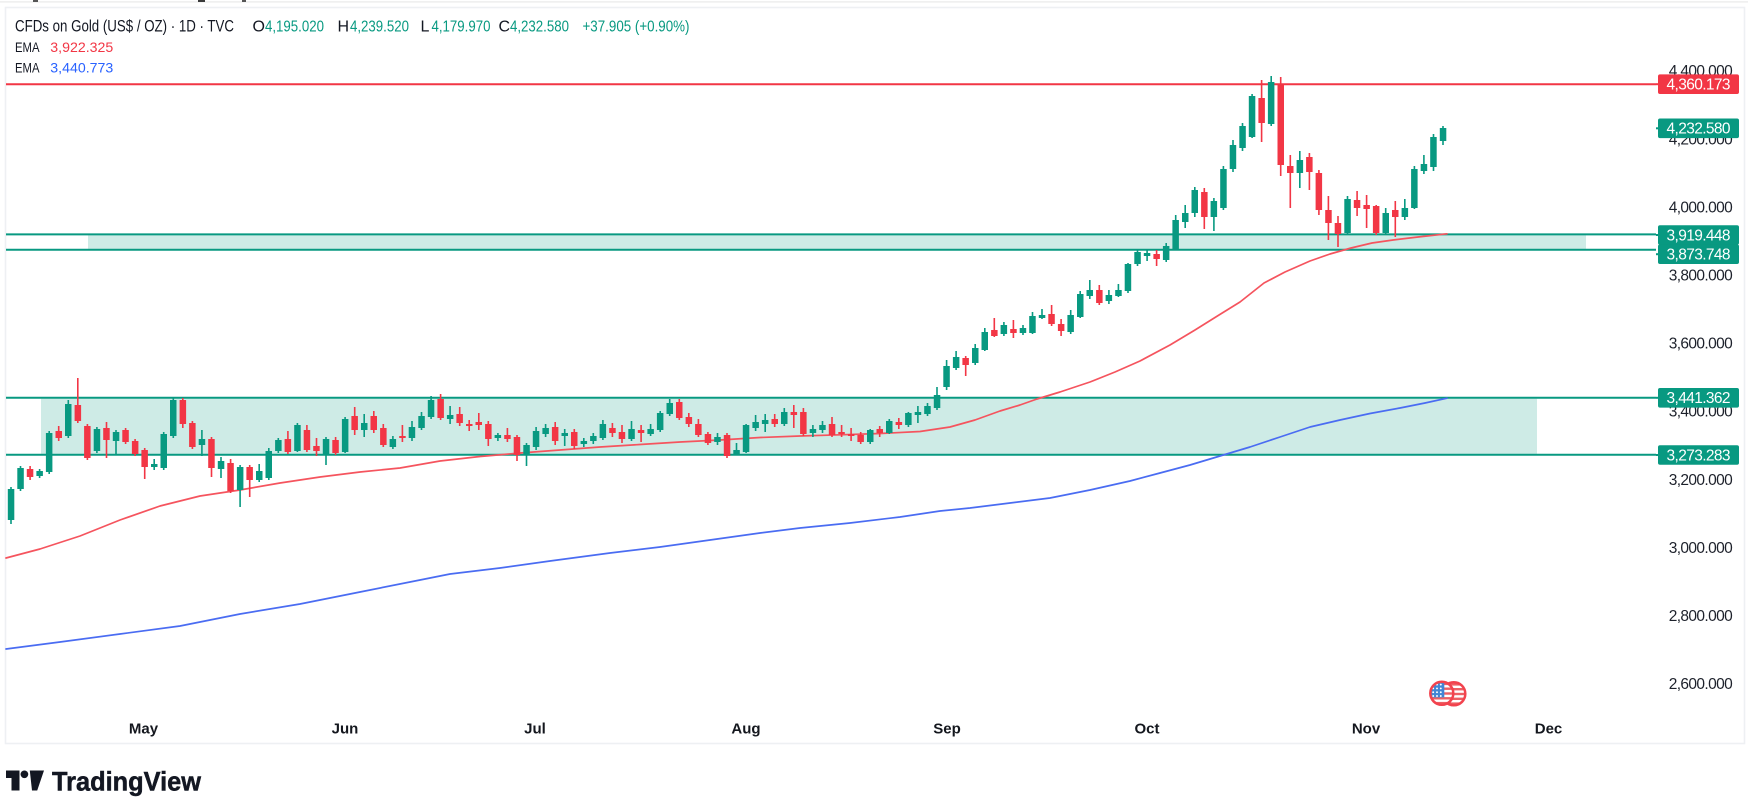 The width and height of the screenshot is (1748, 805). I want to click on svg-text: 3,873.748, so click(1699, 255).